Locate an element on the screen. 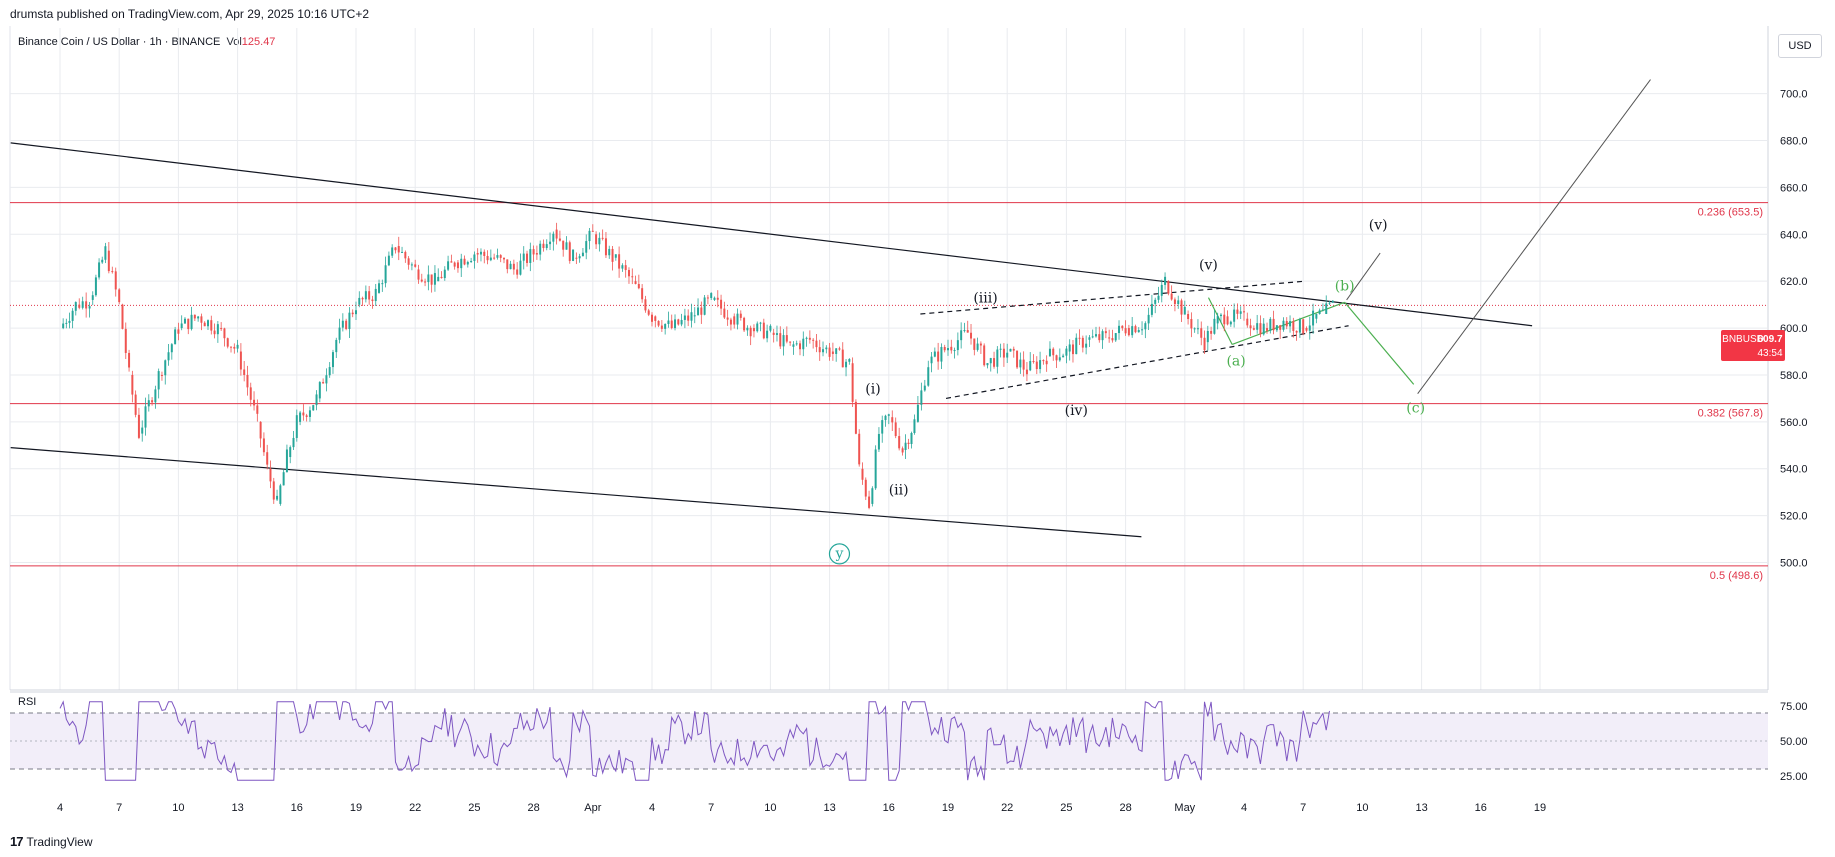 This screenshot has height=857, width=1835. wave-v-a is located at coordinates (1220, 321).